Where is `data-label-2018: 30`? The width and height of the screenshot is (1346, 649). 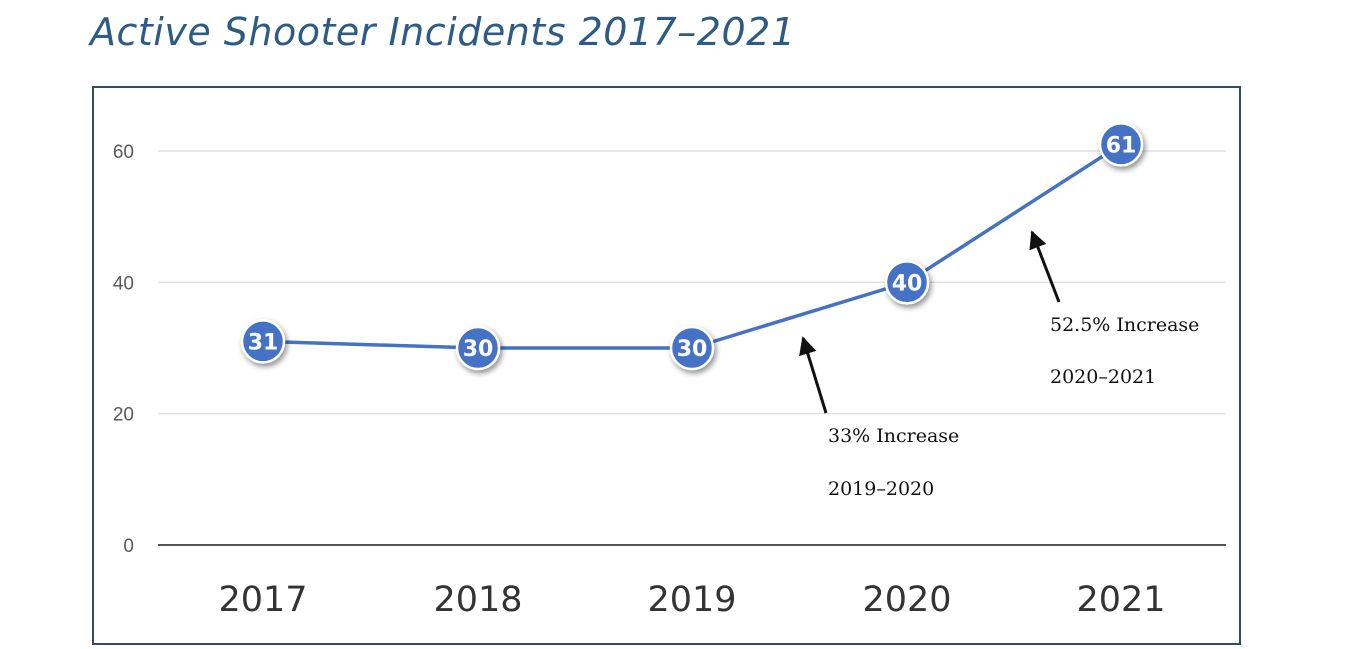 data-label-2018: 30 is located at coordinates (478, 349).